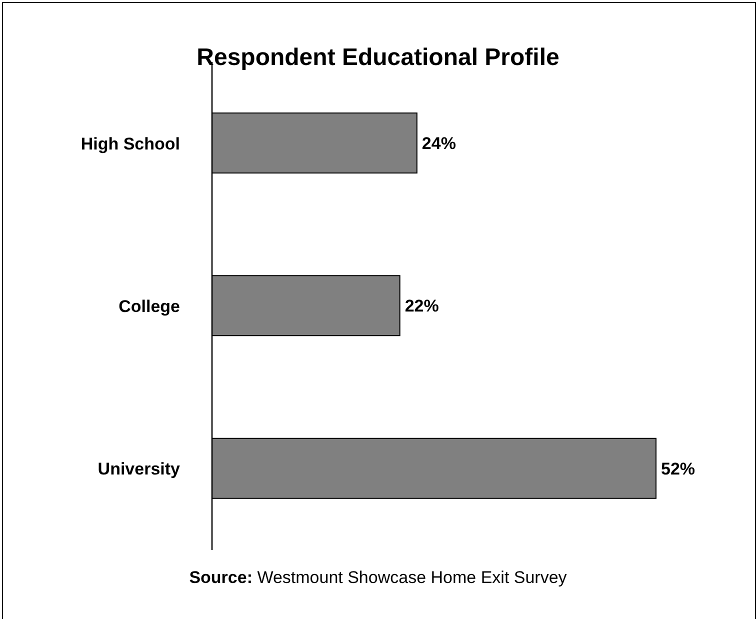  Describe the element at coordinates (439, 144) in the screenshot. I see `data-label: 24%` at that location.